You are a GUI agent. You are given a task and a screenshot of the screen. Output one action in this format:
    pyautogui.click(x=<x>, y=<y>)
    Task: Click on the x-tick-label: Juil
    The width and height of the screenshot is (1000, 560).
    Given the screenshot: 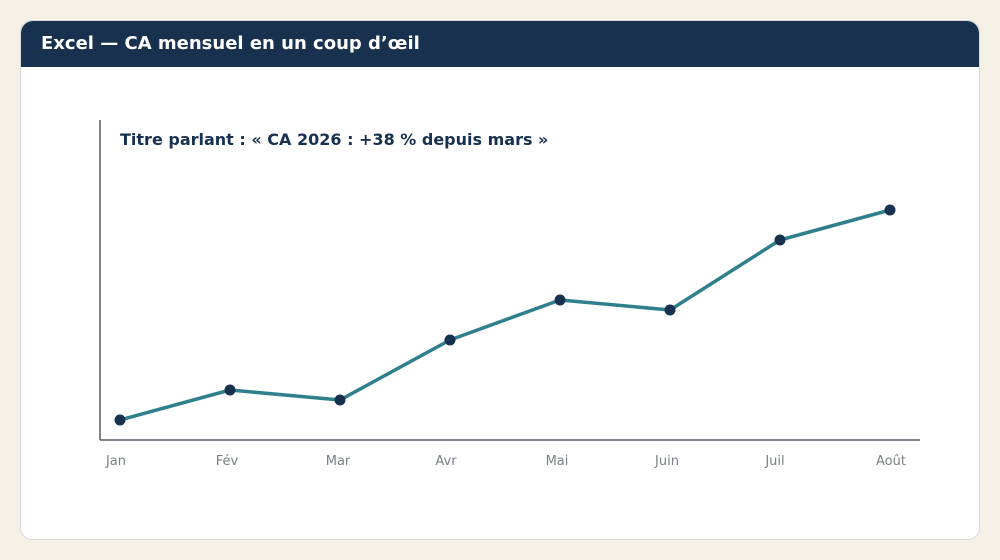 What is the action you would take?
    pyautogui.click(x=774, y=461)
    